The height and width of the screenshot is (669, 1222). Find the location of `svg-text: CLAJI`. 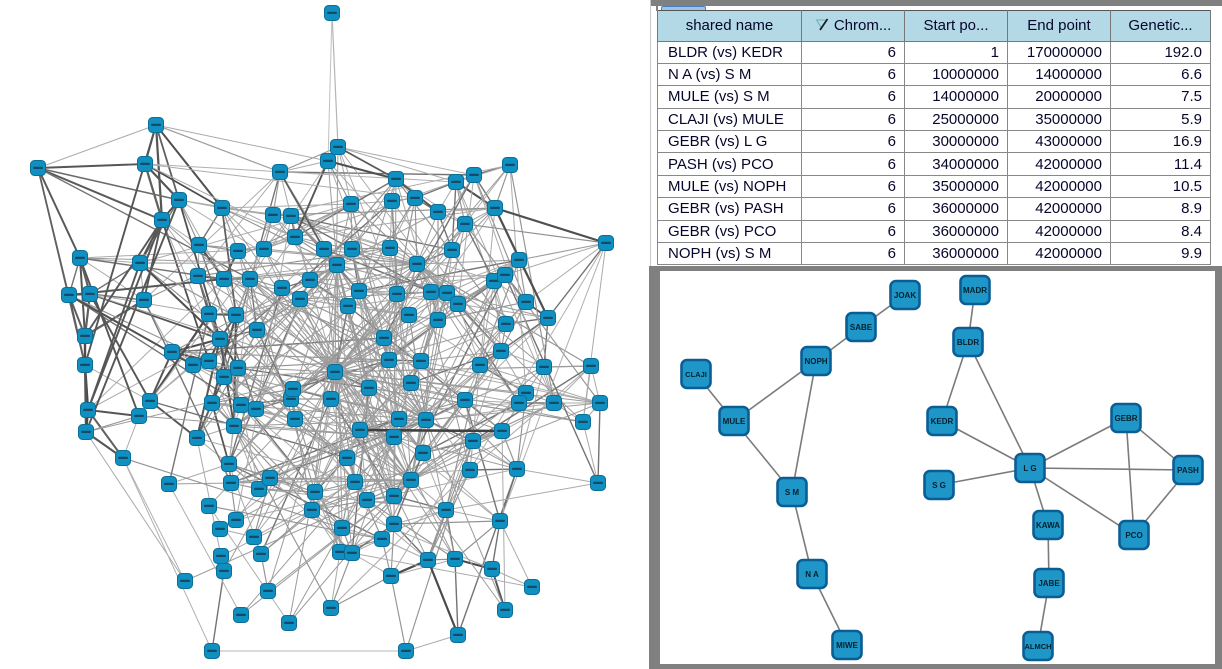

svg-text: CLAJI is located at coordinates (696, 374).